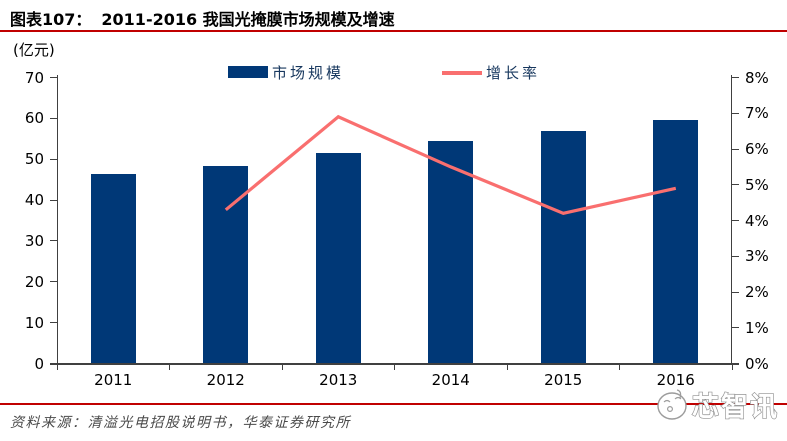 This screenshot has height=441, width=787. I want to click on watermark-text: 芯智讯, so click(735, 407).